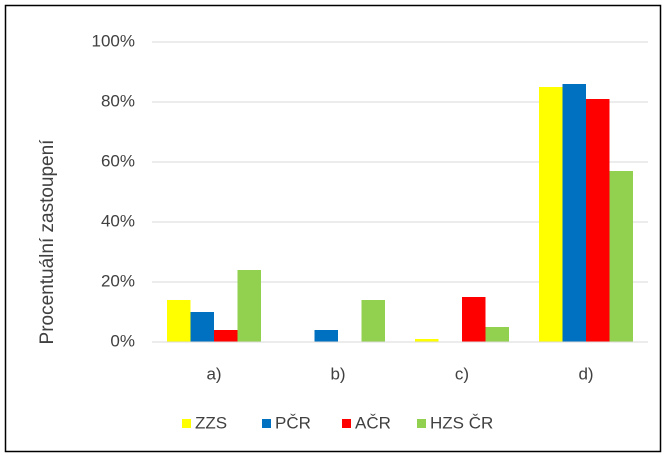 Image resolution: width=666 pixels, height=457 pixels. I want to click on y-axis-label: Procentuální zastoupení, so click(47, 242).